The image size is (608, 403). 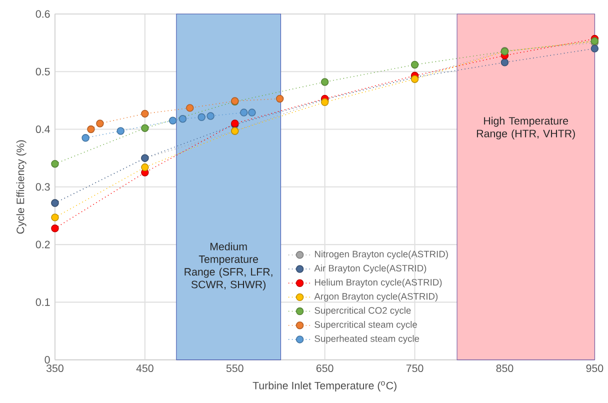 What do you see at coordinates (43, 187) in the screenshot?
I see `y-tick-label: 0.3` at bounding box center [43, 187].